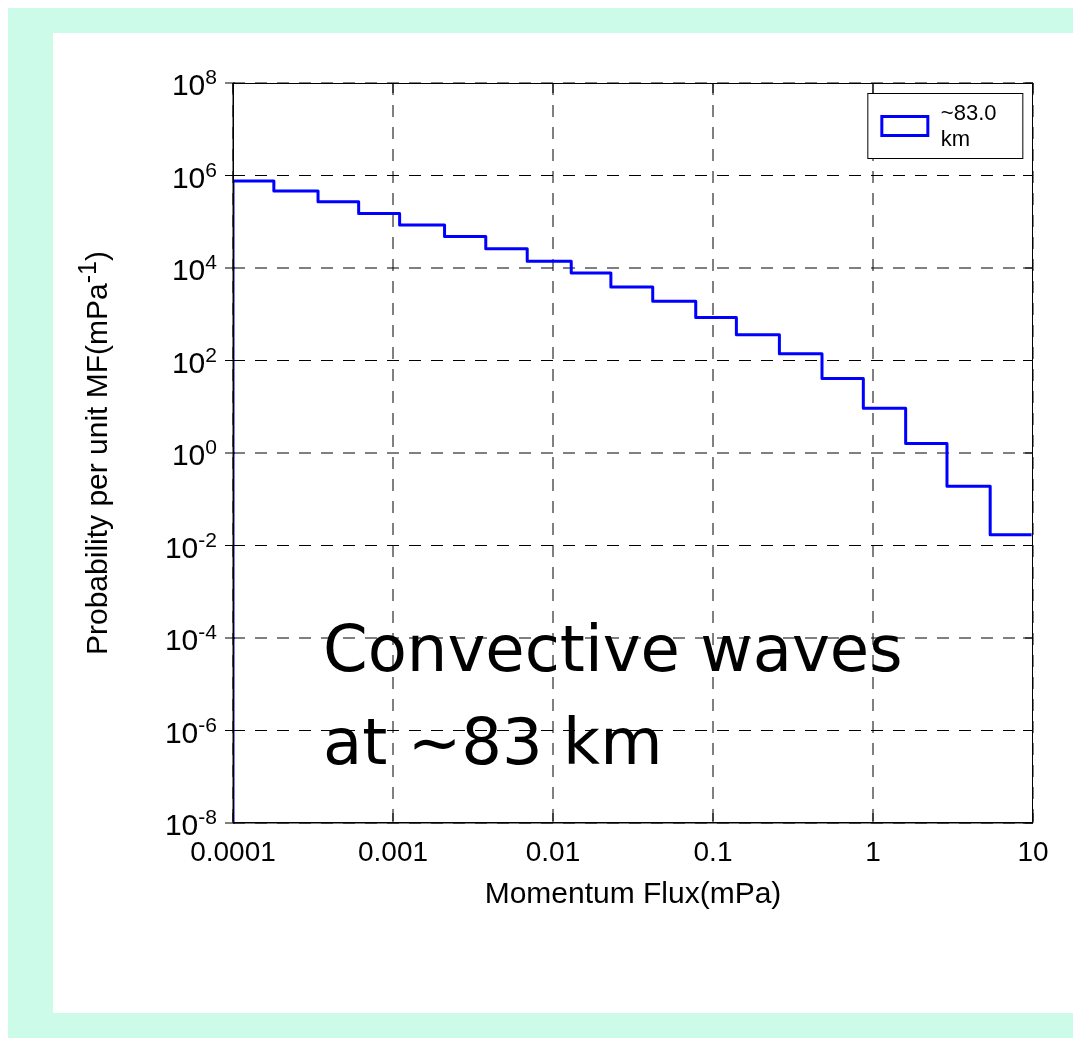 The image size is (1081, 1046). Describe the element at coordinates (194, 452) in the screenshot. I see `y-tick-label: 10$^{0}$` at that location.